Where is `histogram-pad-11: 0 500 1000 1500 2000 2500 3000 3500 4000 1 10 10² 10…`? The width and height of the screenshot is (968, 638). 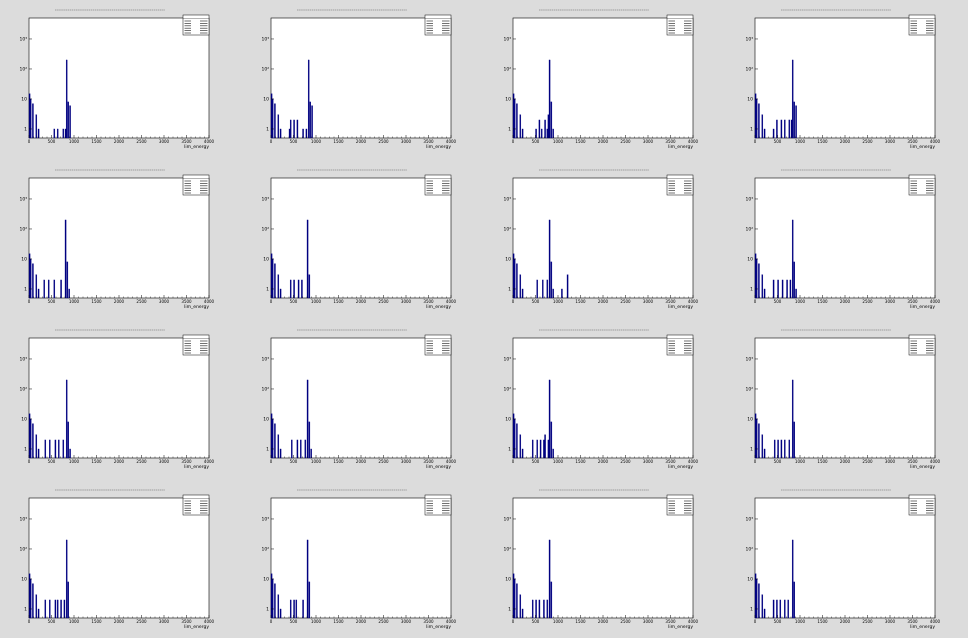 histogram-pad-11: 0 500 1000 1500 2000 2500 3000 3500 4000 1 10 10² 10… is located at coordinates (601, 399).